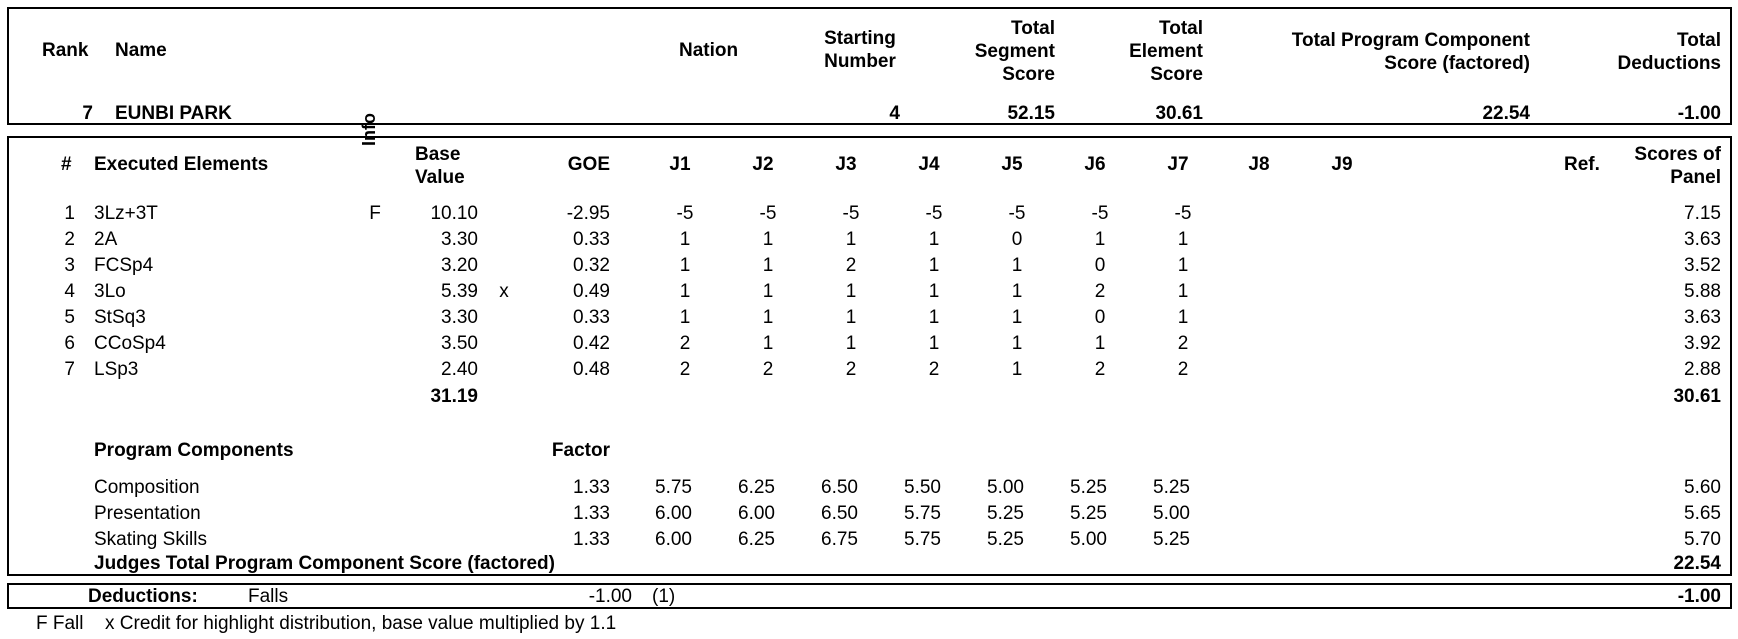 This screenshot has height=639, width=1738. I want to click on deductions-type: Falls, so click(268, 596).